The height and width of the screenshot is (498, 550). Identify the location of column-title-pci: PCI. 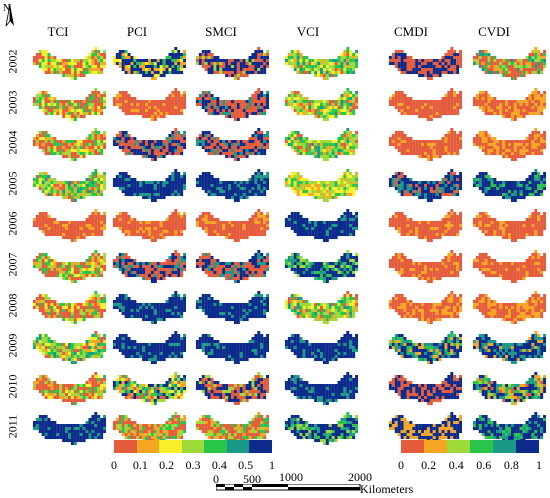
(137, 31).